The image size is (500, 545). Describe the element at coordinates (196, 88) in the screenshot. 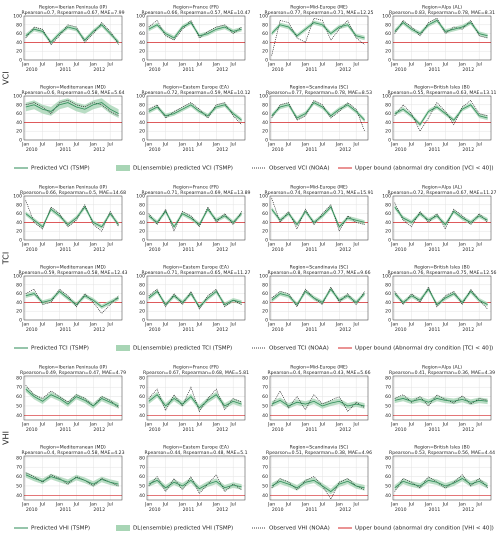

I see `panel-title: Region=Eastern Europe (EA)` at that location.